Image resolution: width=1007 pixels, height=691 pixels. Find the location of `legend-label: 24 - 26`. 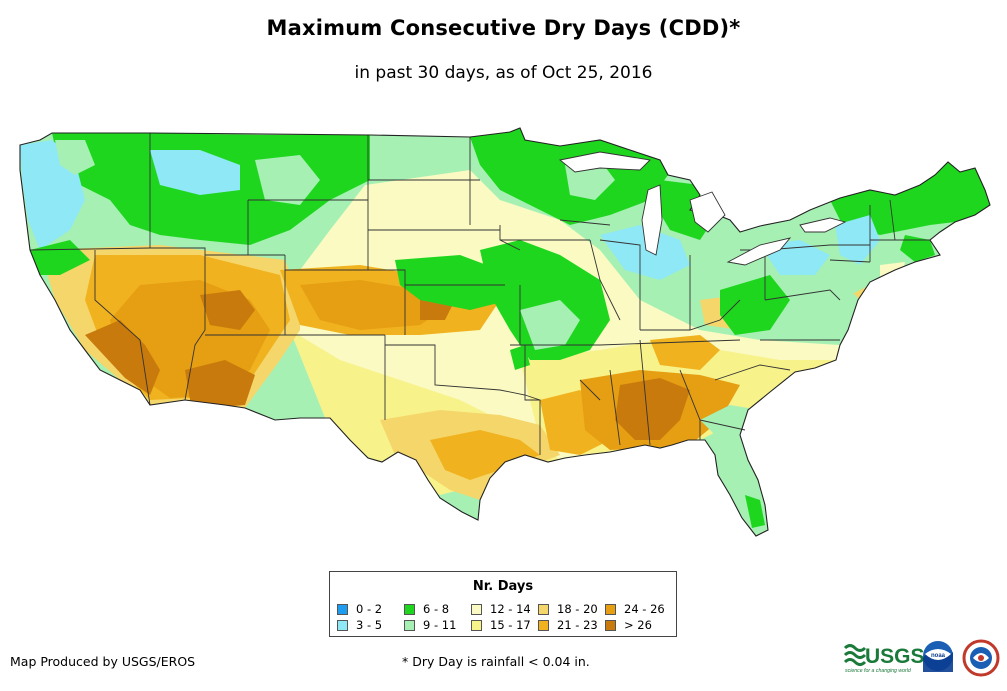

legend-label: 24 - 26 is located at coordinates (644, 609).